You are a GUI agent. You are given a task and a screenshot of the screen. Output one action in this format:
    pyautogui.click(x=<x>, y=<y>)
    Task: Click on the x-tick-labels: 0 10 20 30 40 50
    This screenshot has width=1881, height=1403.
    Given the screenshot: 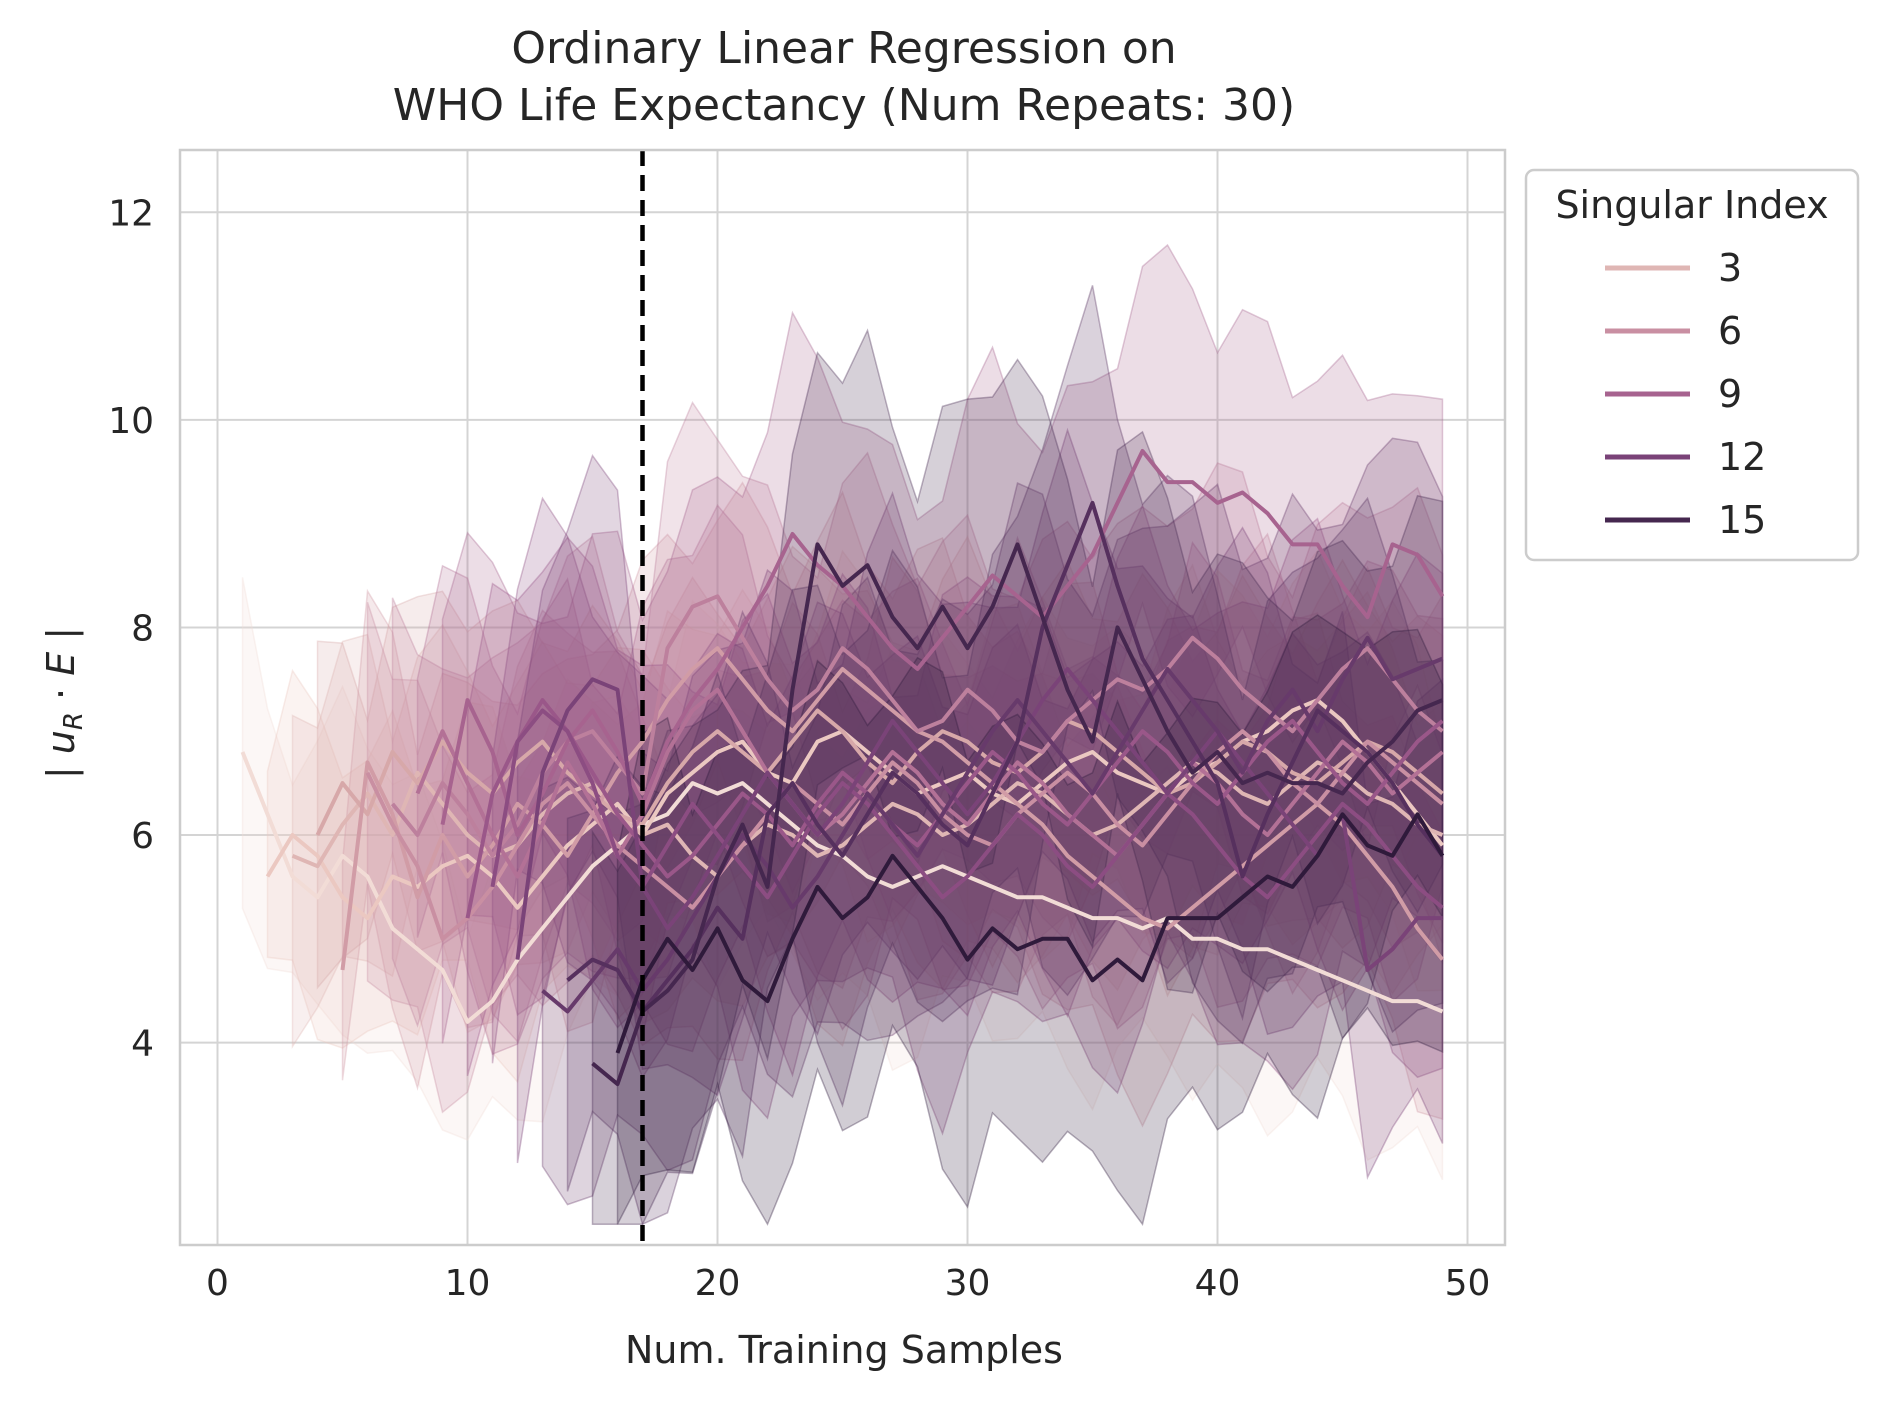 What is the action you would take?
    pyautogui.click(x=848, y=1283)
    